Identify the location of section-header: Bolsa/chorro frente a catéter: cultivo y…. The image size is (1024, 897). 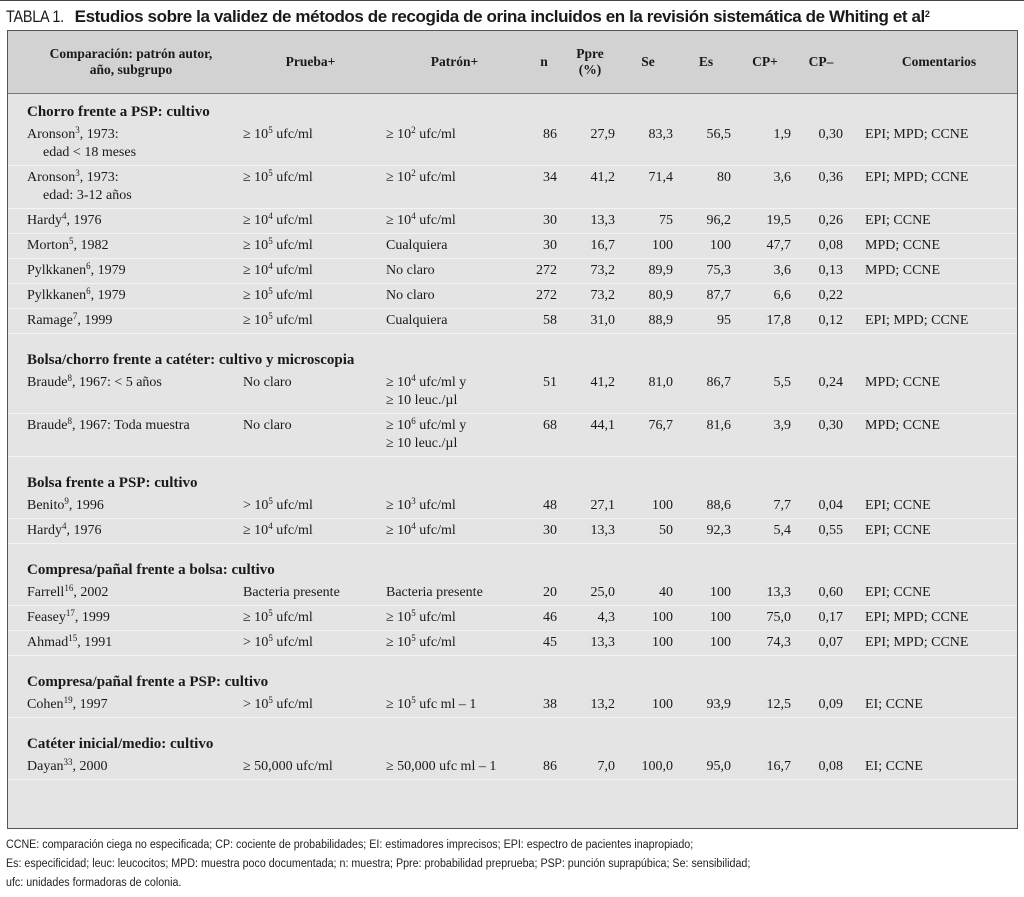
(512, 356).